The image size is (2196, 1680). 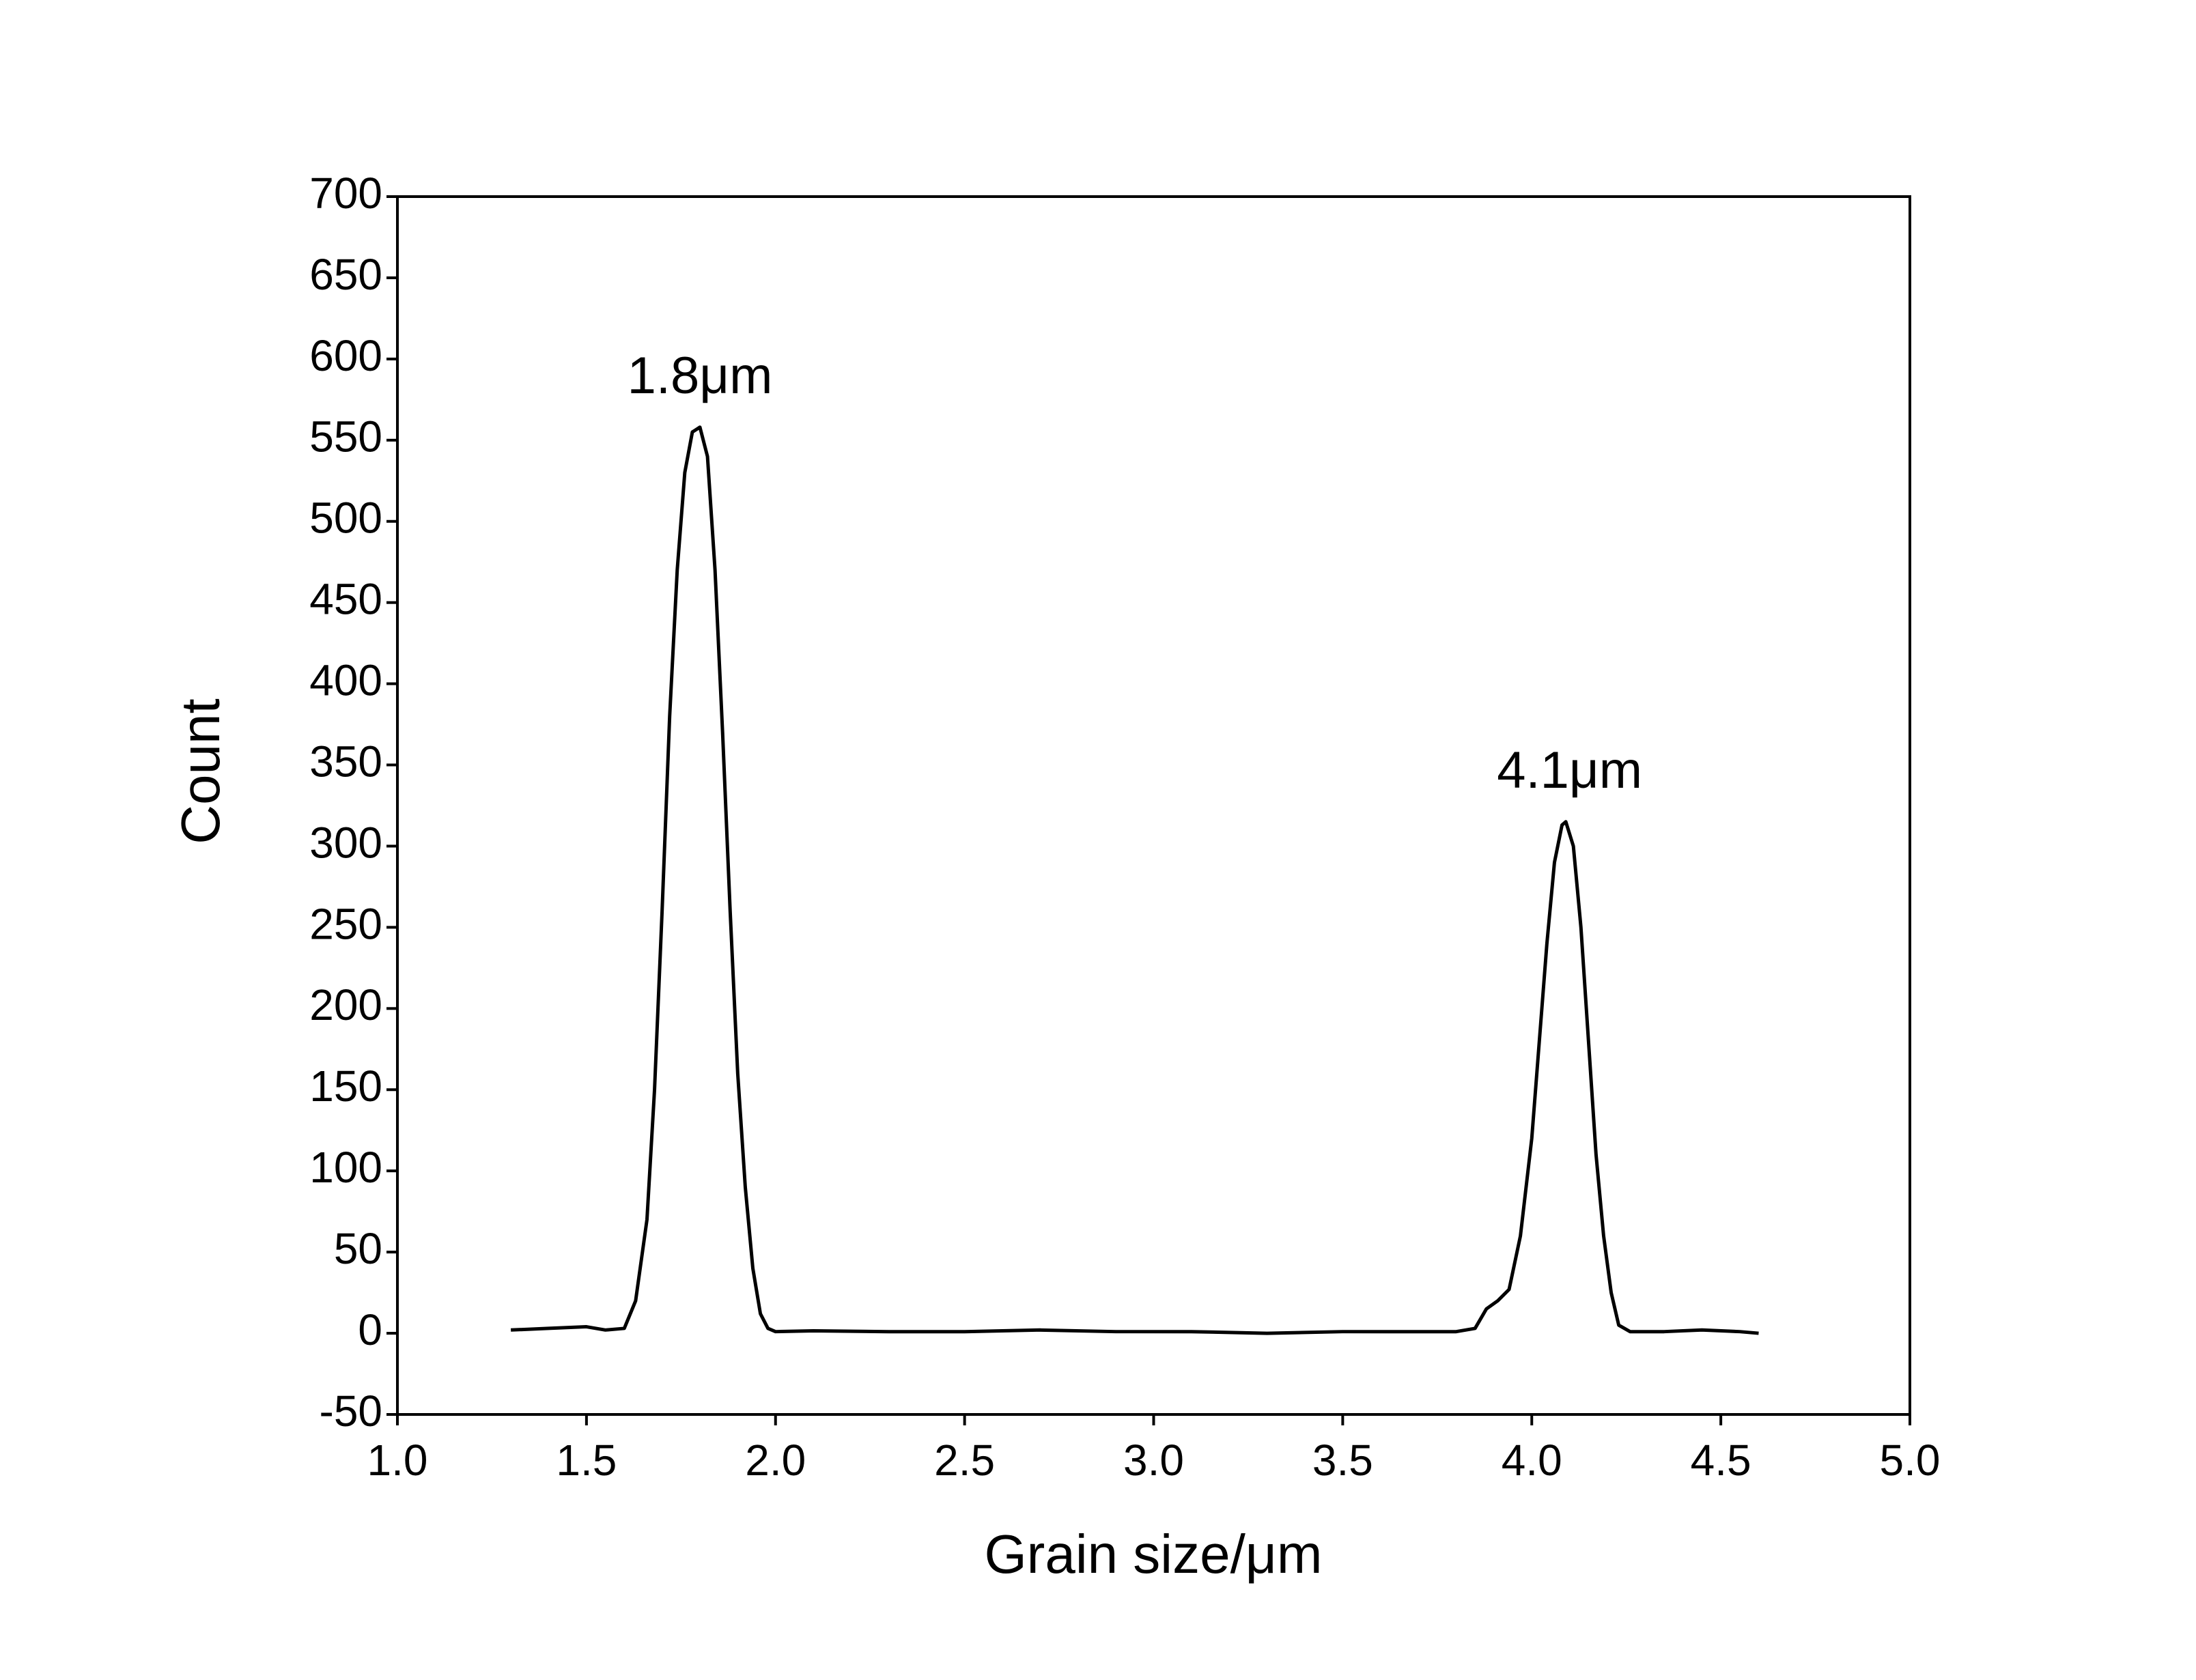 I want to click on x-tick-label: 1.0, so click(x=398, y=1460).